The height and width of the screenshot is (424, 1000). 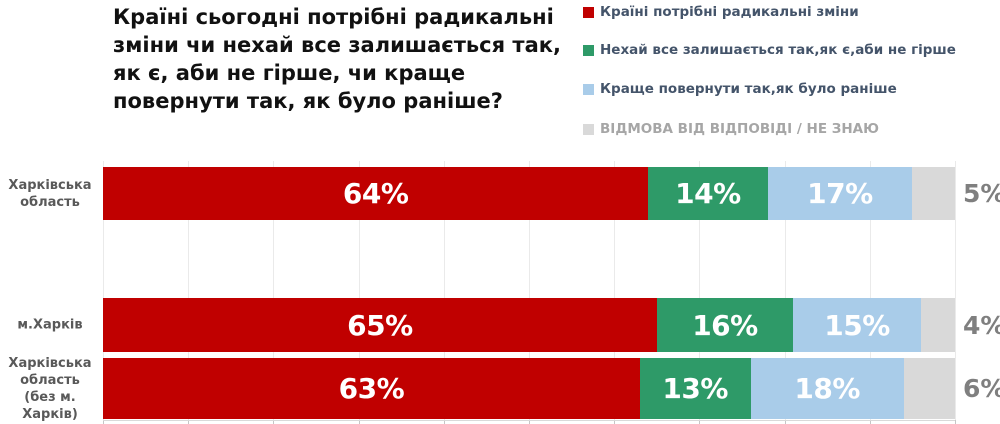 I want to click on outside-value-label: 4%, so click(x=981, y=325).